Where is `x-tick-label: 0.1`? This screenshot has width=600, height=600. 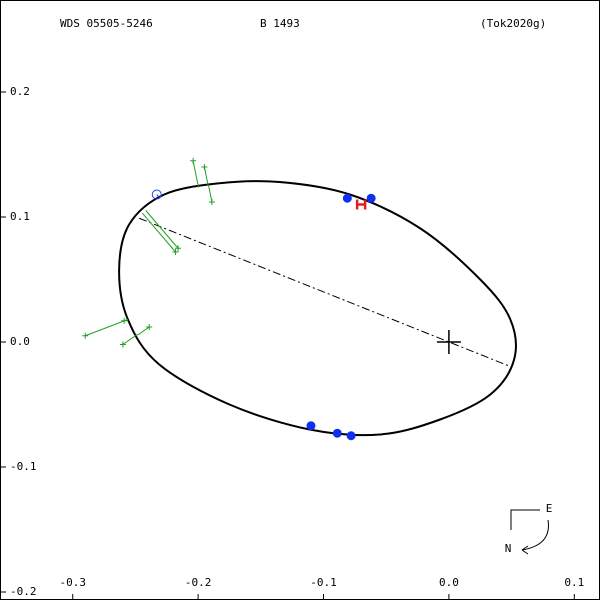 x-tick-label: 0.1 is located at coordinates (574, 582).